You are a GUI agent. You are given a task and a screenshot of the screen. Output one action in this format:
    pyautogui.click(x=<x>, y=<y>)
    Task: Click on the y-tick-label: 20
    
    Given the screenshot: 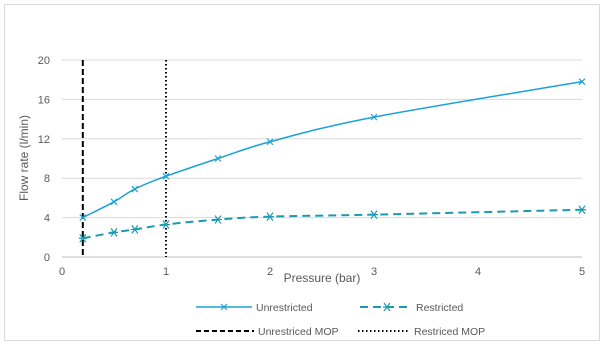 What is the action you would take?
    pyautogui.click(x=44, y=61)
    